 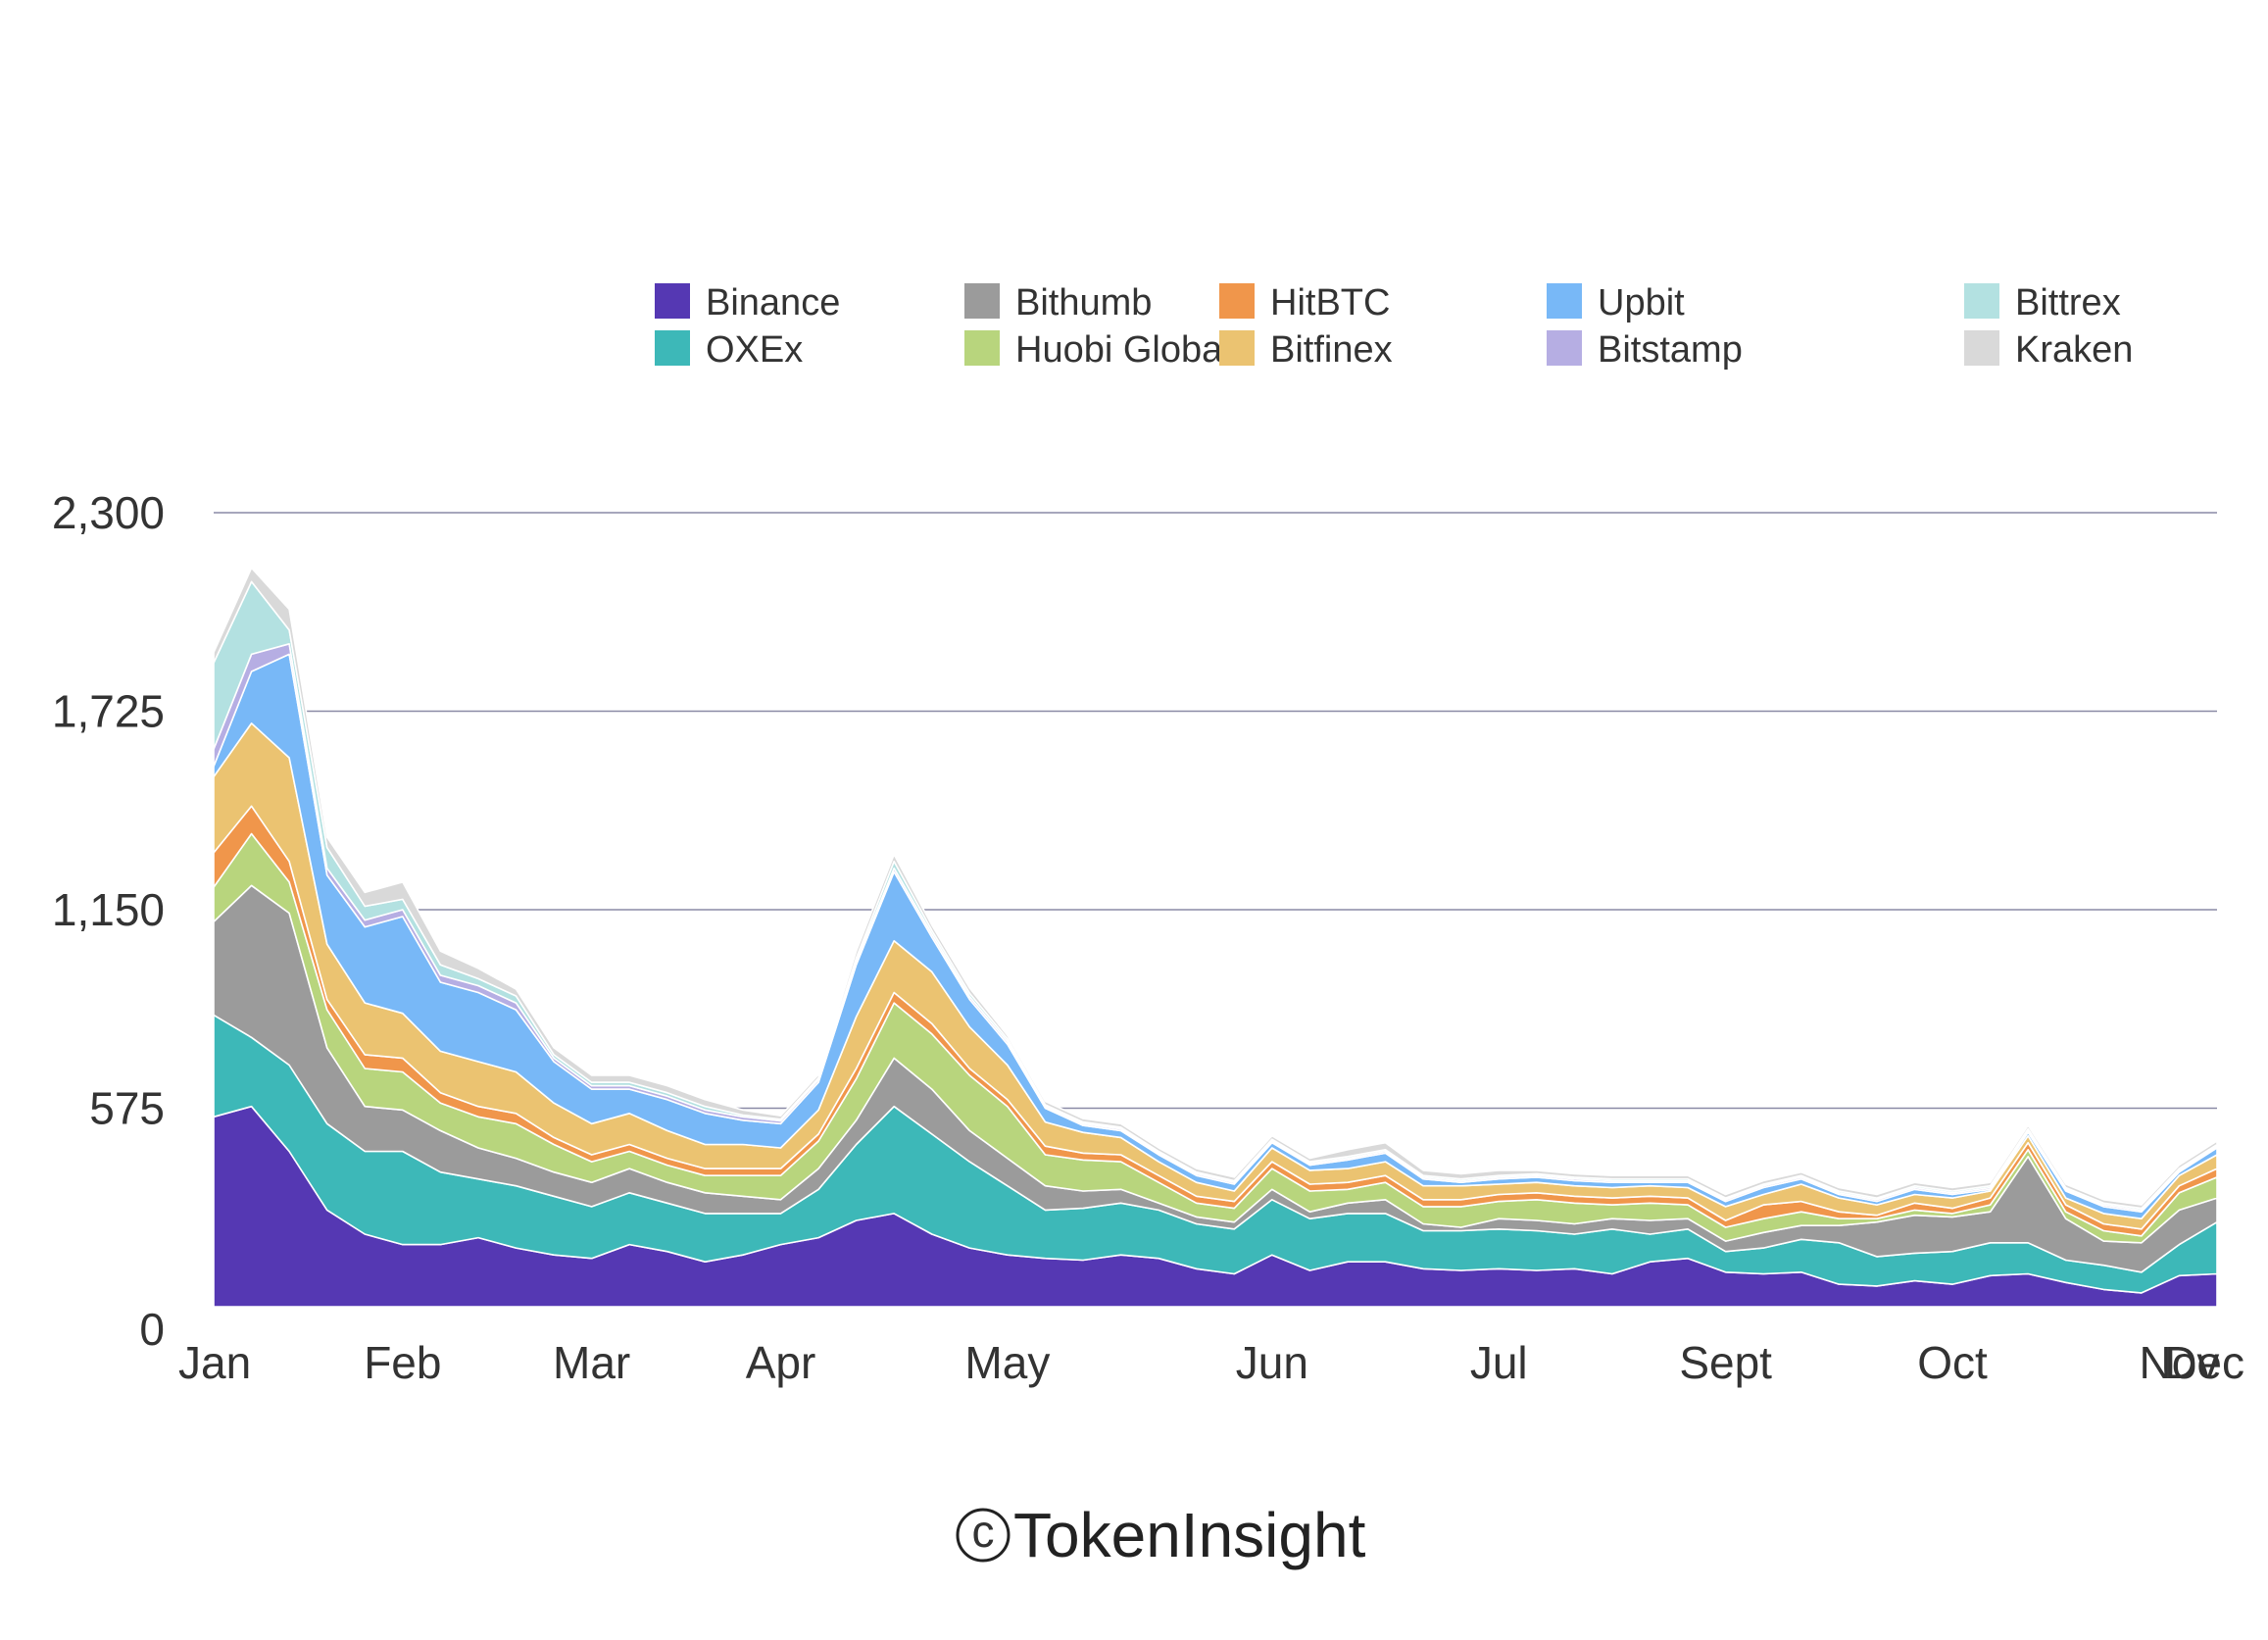 I want to click on legend-label-binance: Binance, so click(x=773, y=302).